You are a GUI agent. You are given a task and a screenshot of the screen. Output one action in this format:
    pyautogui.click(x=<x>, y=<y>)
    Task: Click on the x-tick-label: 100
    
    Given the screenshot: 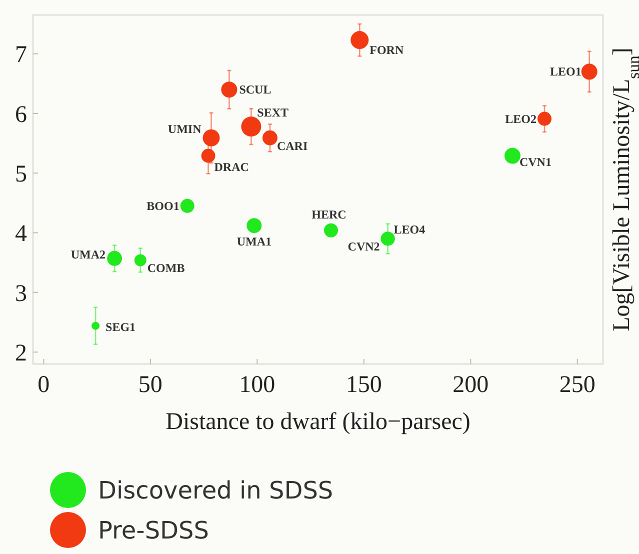 What is the action you would take?
    pyautogui.click(x=257, y=385)
    